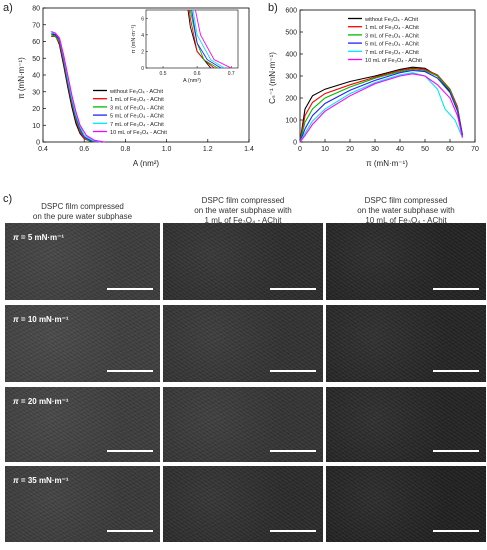  What do you see at coordinates (197, 74) in the screenshot?
I see `inset-xtick-label: 0.6` at bounding box center [197, 74].